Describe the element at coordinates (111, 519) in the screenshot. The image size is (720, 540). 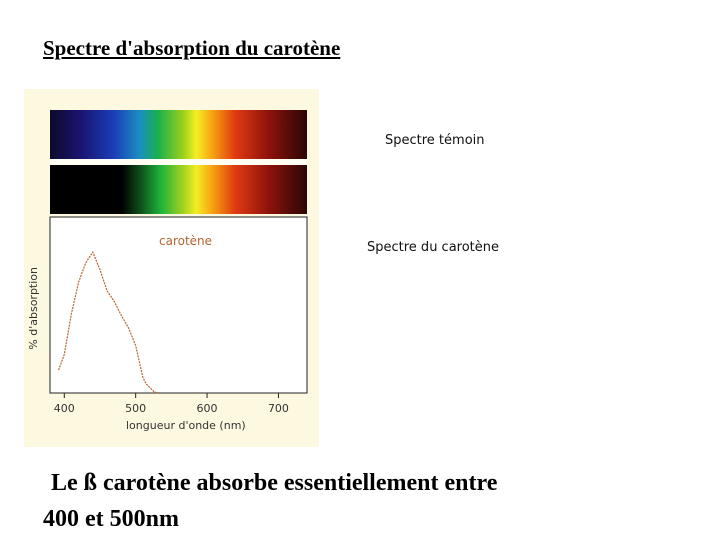
I see `conclusion-line-2: 400 et 500nm` at that location.